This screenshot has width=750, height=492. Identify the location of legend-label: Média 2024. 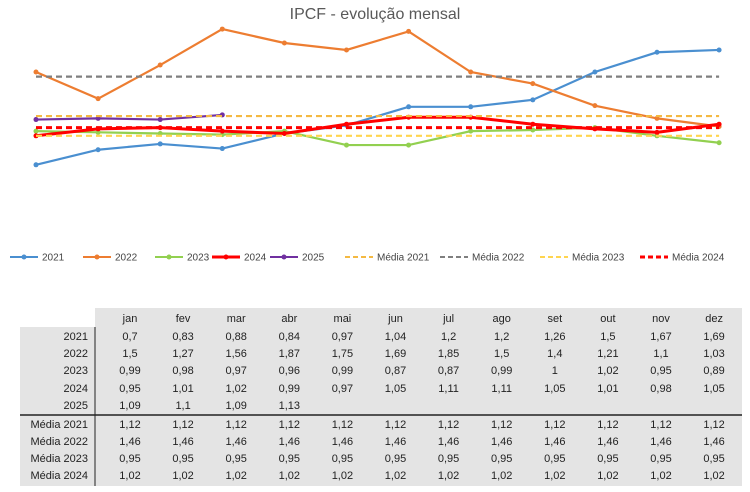
(698, 258).